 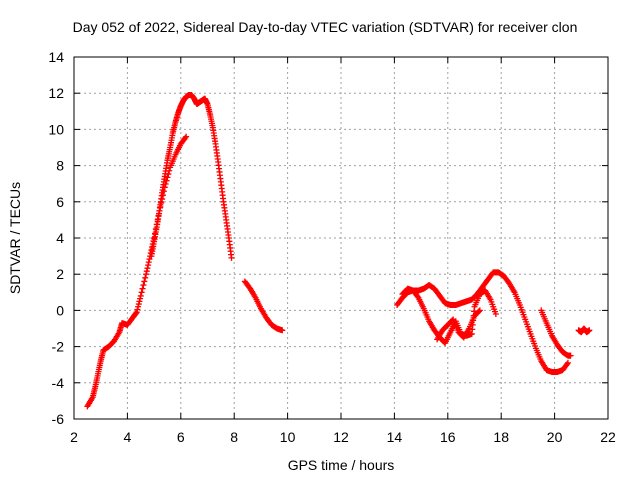 What do you see at coordinates (15, 238) in the screenshot?
I see `y-axis-title: SDTVAR / TECUs` at bounding box center [15, 238].